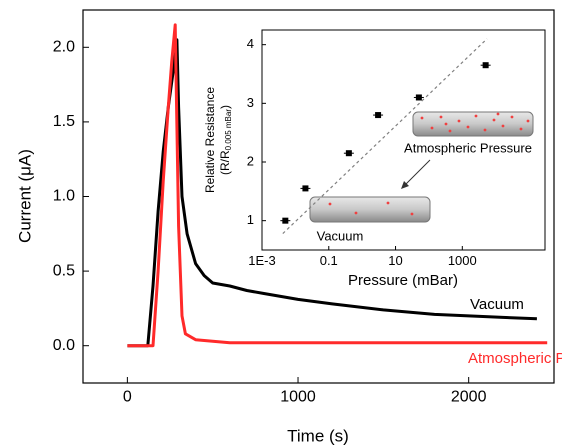  What do you see at coordinates (64, 345) in the screenshot?
I see `y-tick-label: 0.0` at bounding box center [64, 345].